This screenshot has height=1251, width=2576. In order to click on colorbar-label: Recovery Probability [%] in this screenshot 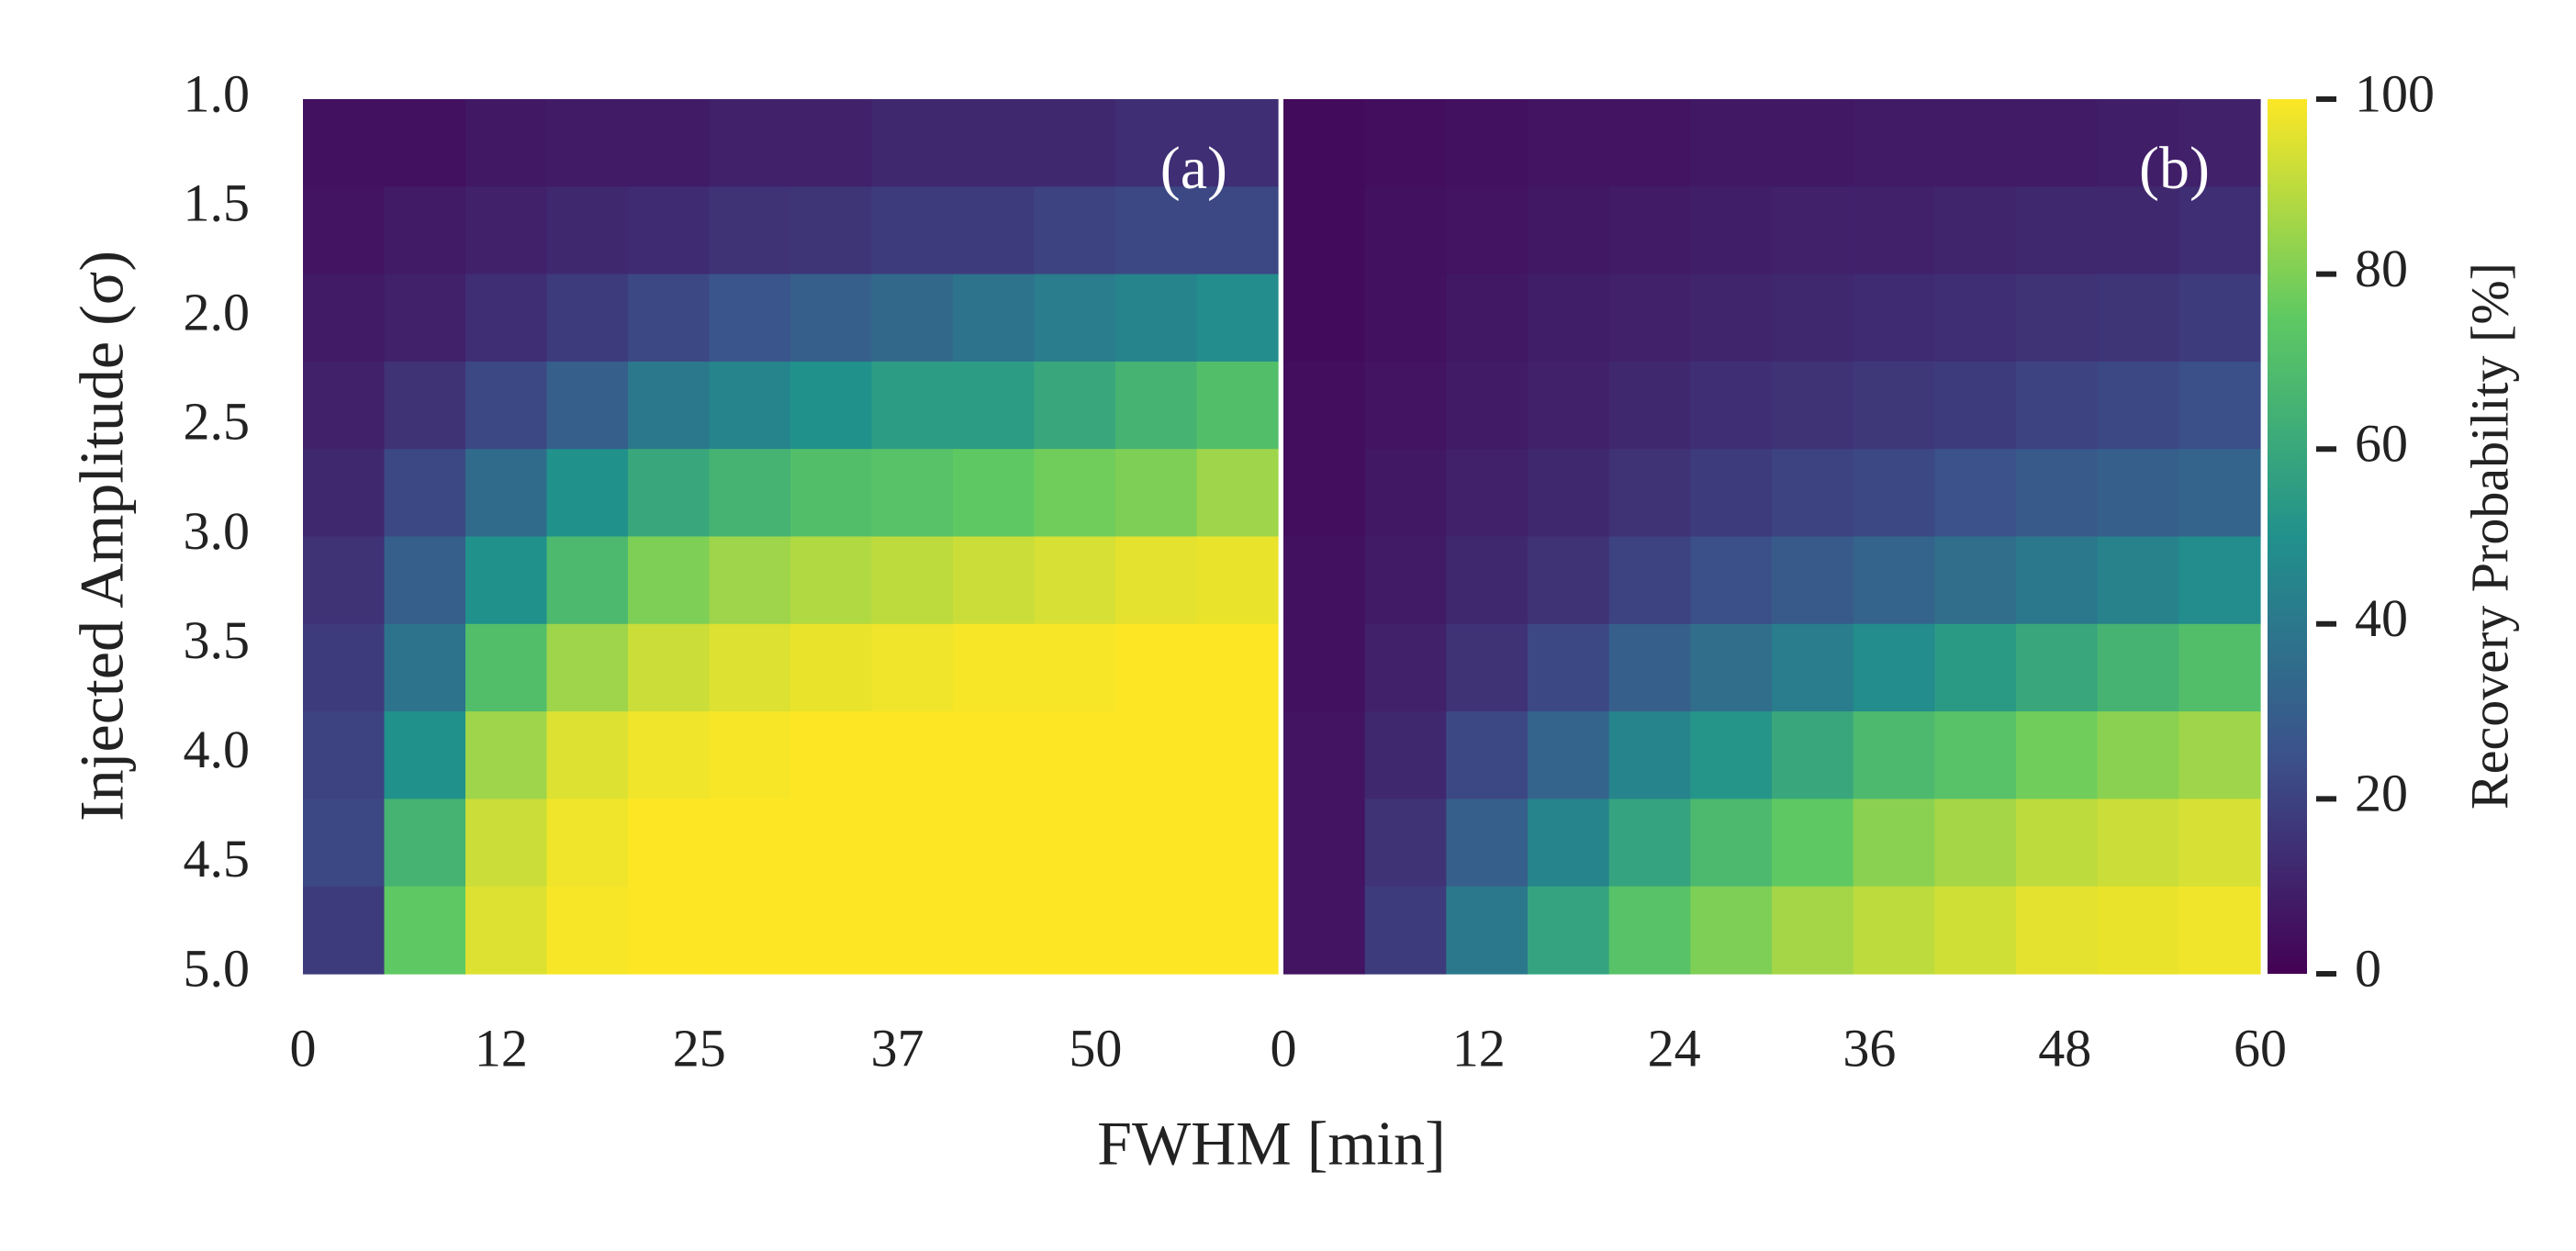, I will do `click(2489, 536)`.